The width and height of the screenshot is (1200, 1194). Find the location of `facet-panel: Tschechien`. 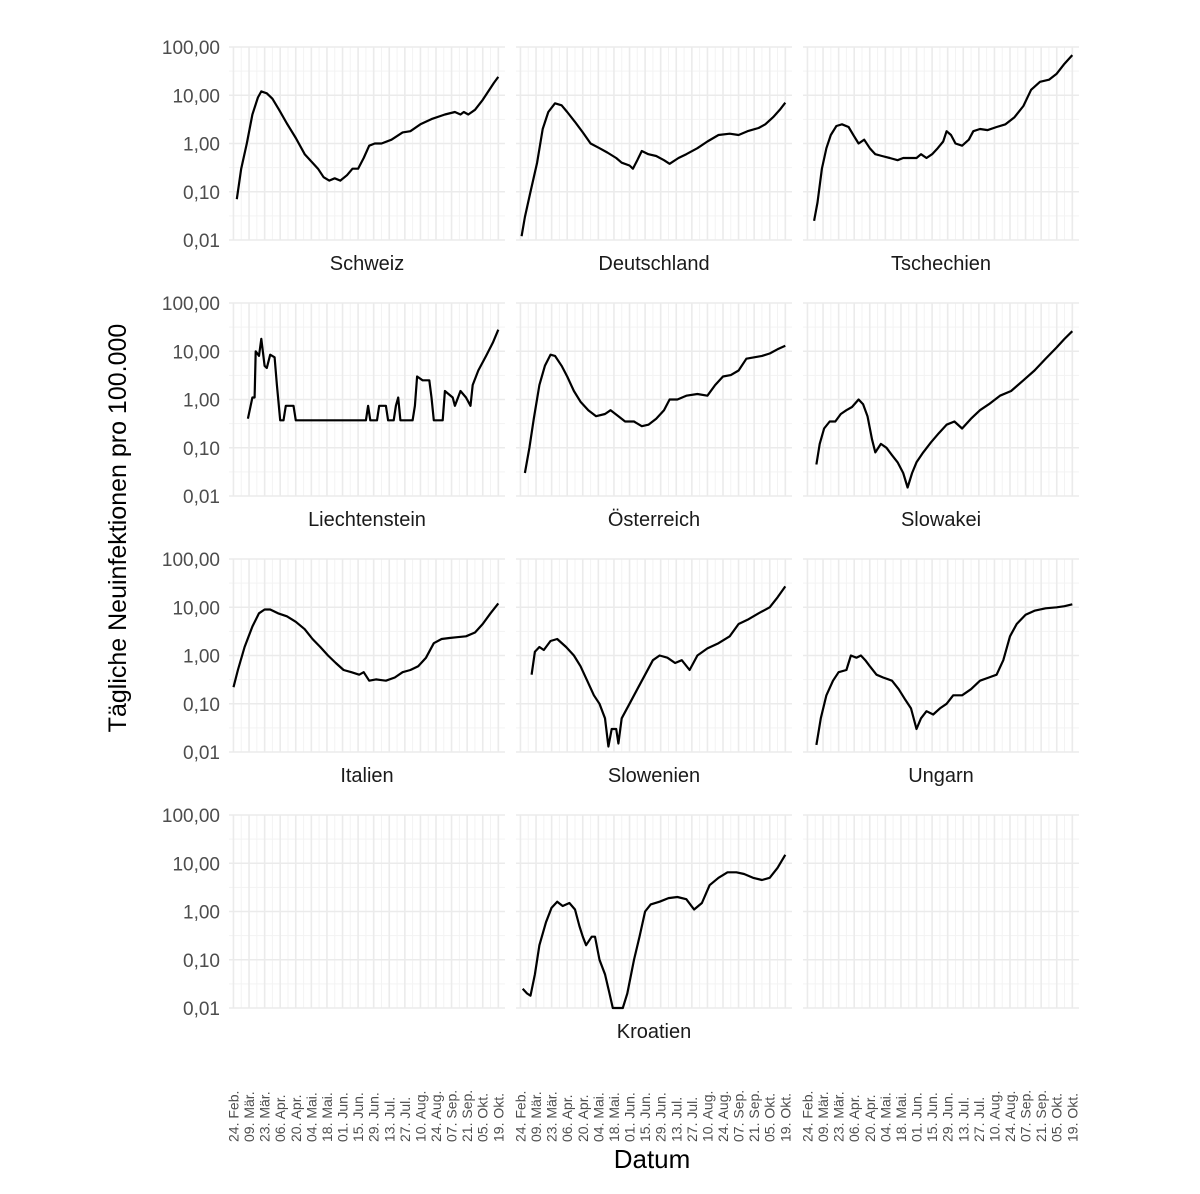

facet-panel: Tschechien is located at coordinates (941, 160).